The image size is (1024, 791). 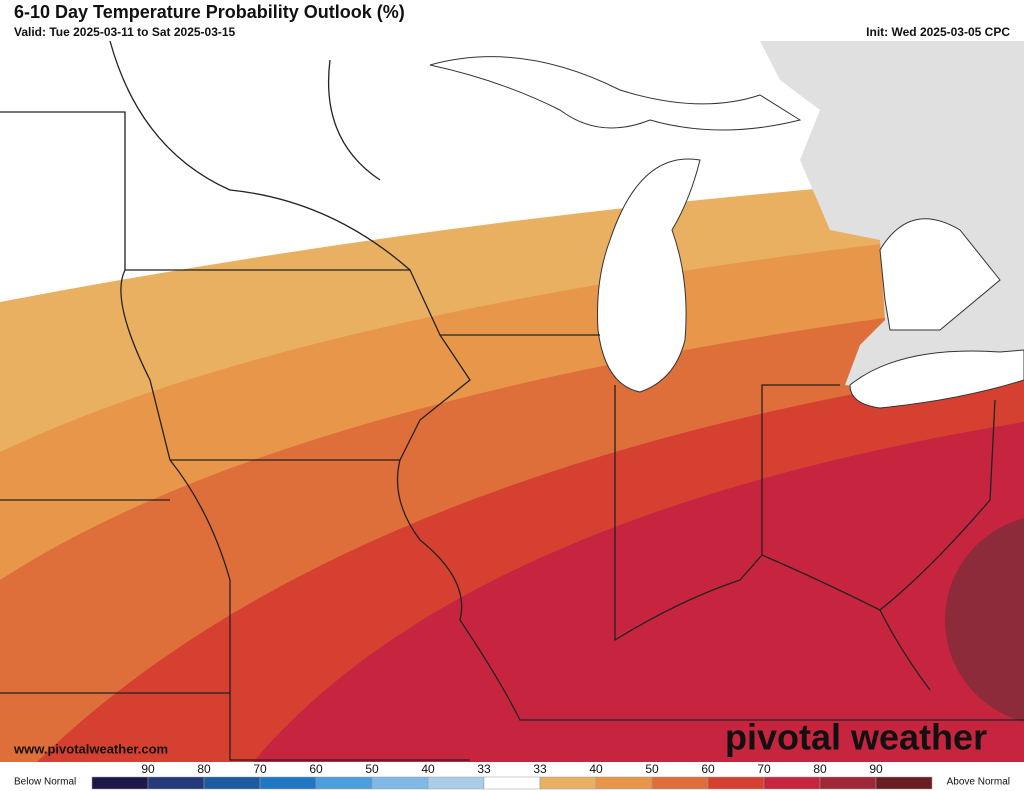 I want to click on brand-logo: pivotal weather, so click(x=856, y=737).